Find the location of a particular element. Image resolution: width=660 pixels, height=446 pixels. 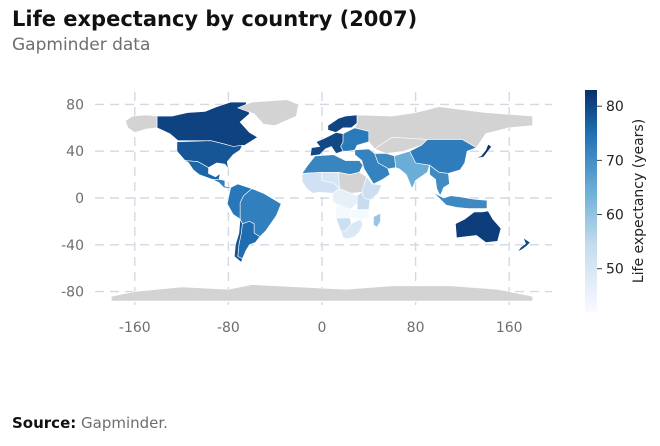

region-indonesia is located at coordinates (460, 200).